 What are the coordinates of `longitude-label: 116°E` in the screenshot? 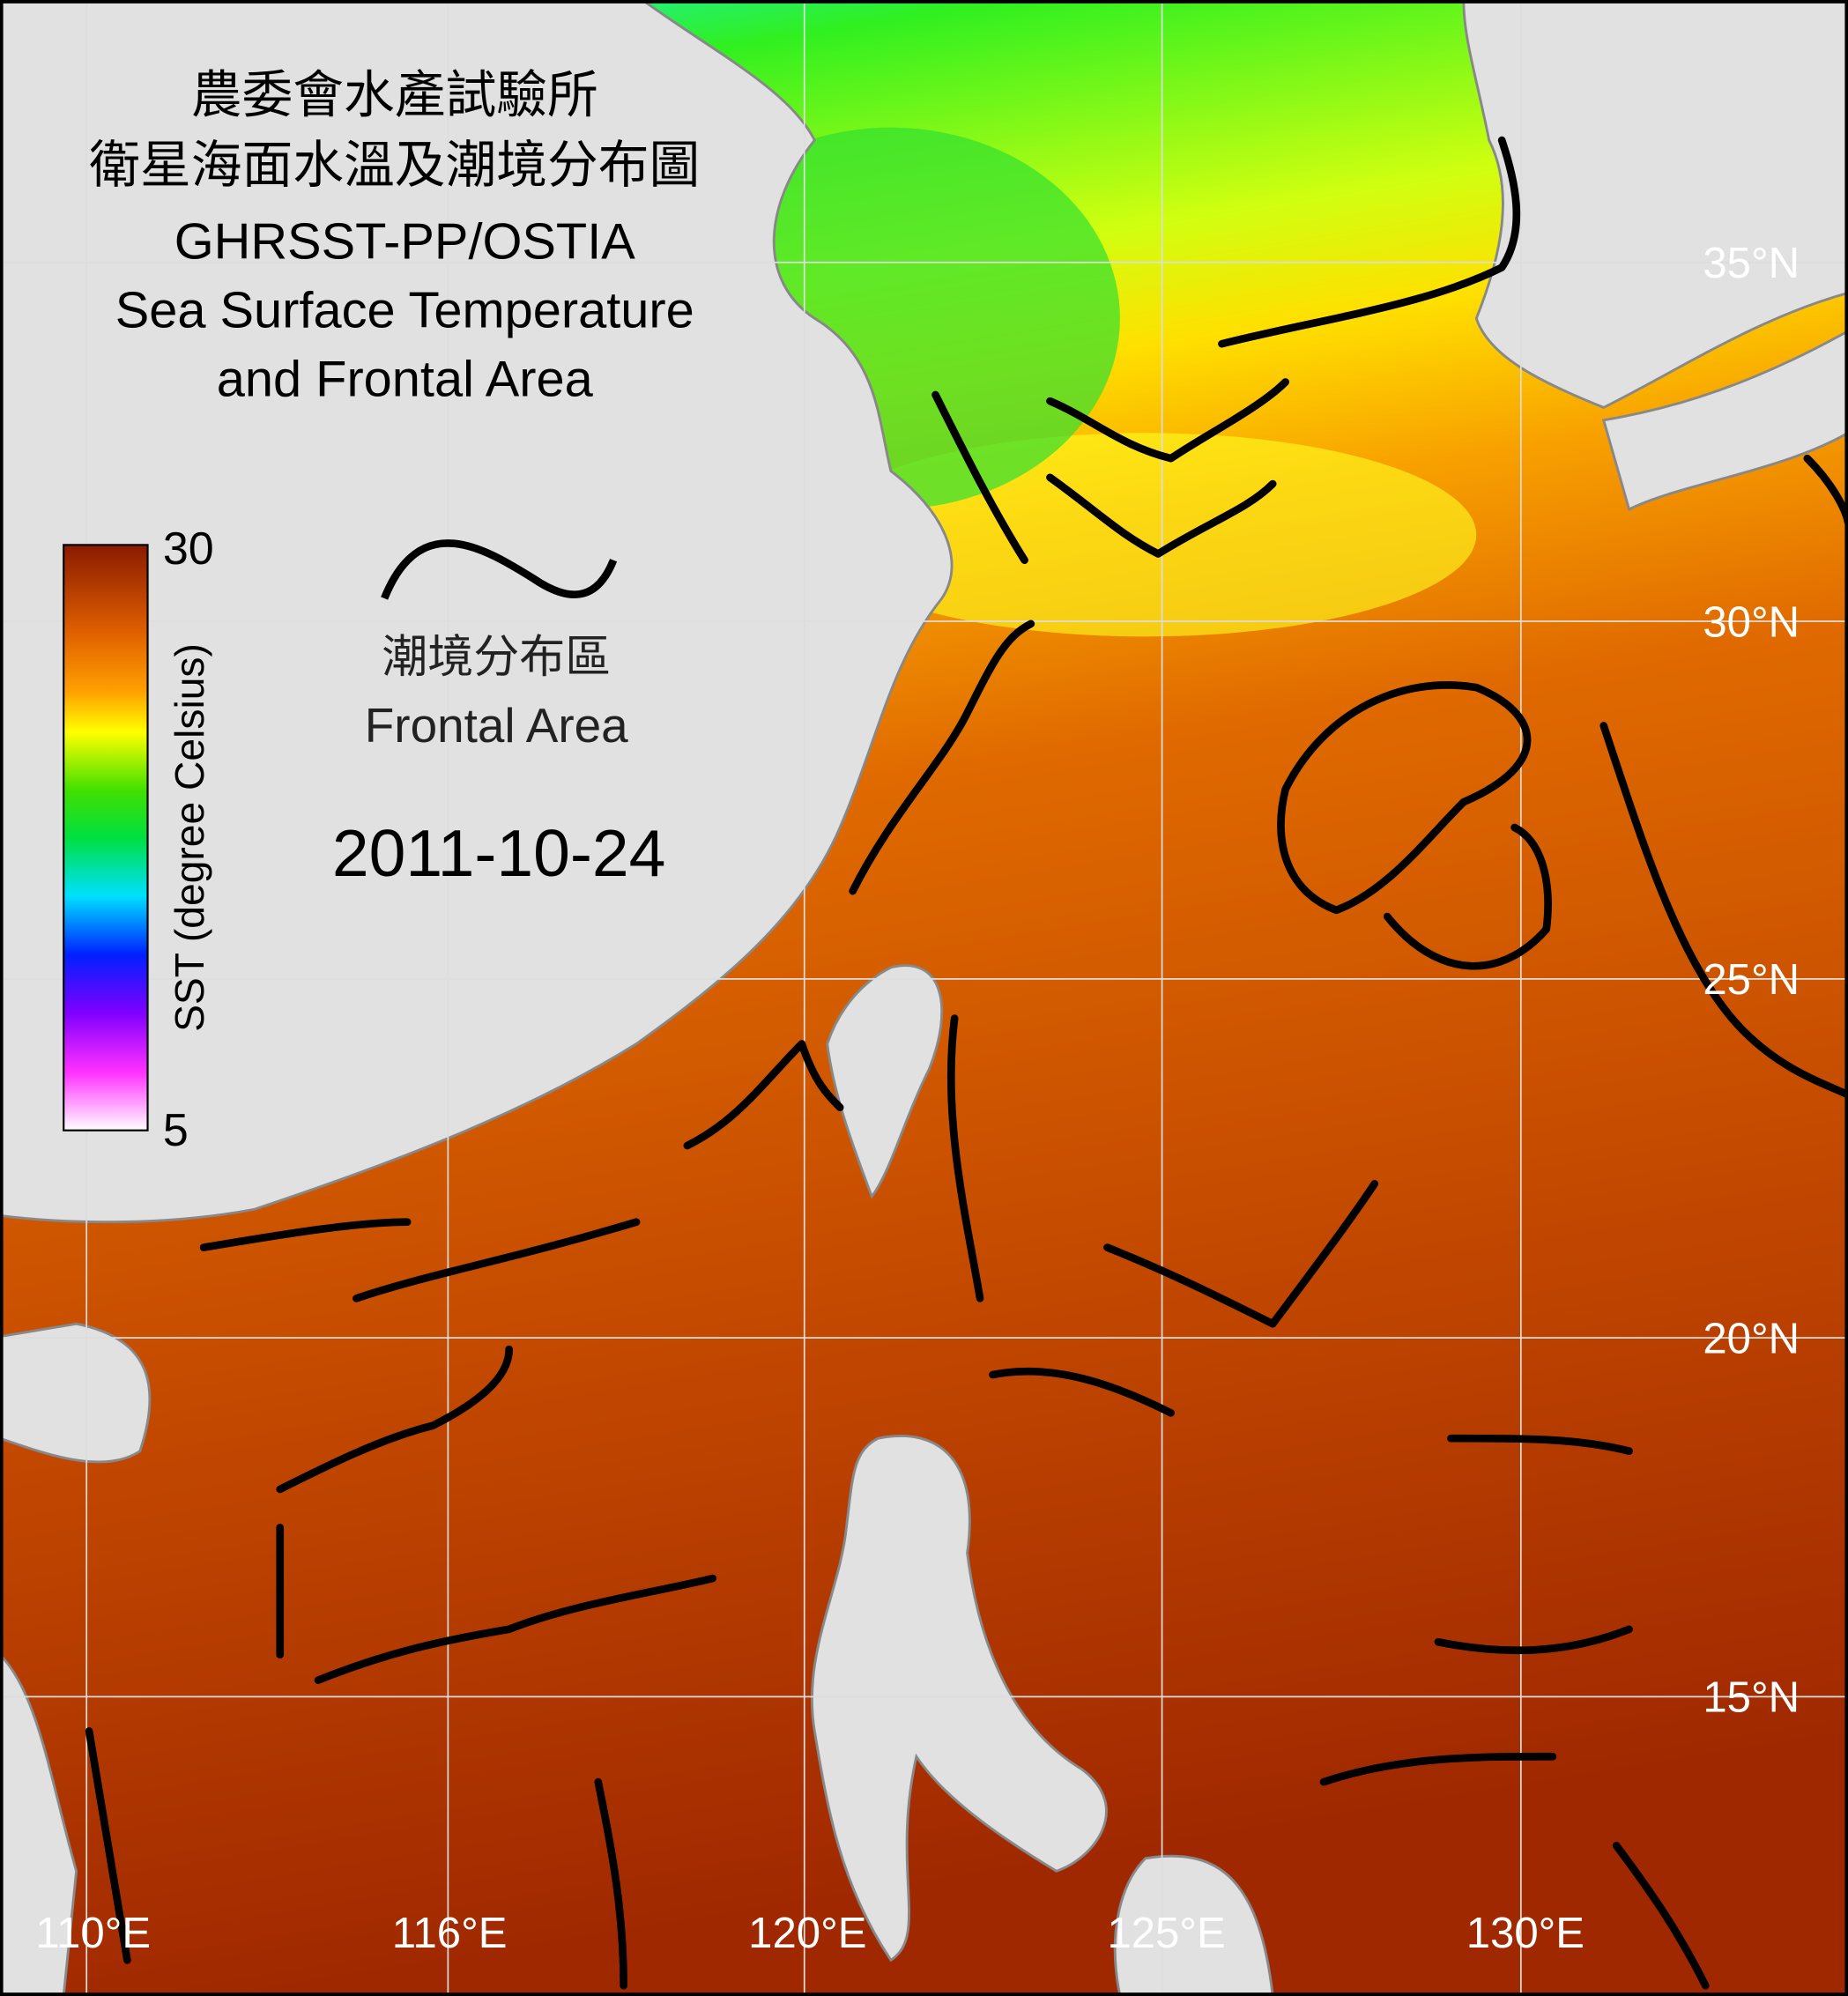 It's located at (450, 1933).